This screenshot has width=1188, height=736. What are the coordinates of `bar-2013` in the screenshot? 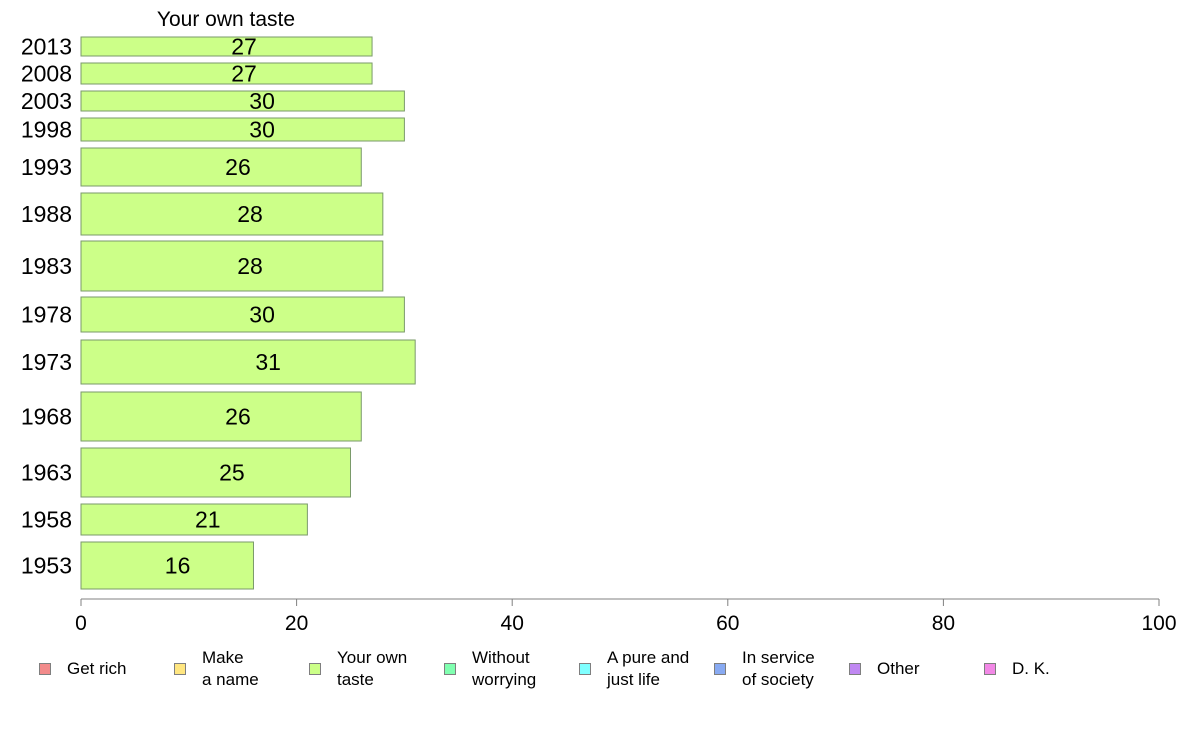 It's located at (226, 46).